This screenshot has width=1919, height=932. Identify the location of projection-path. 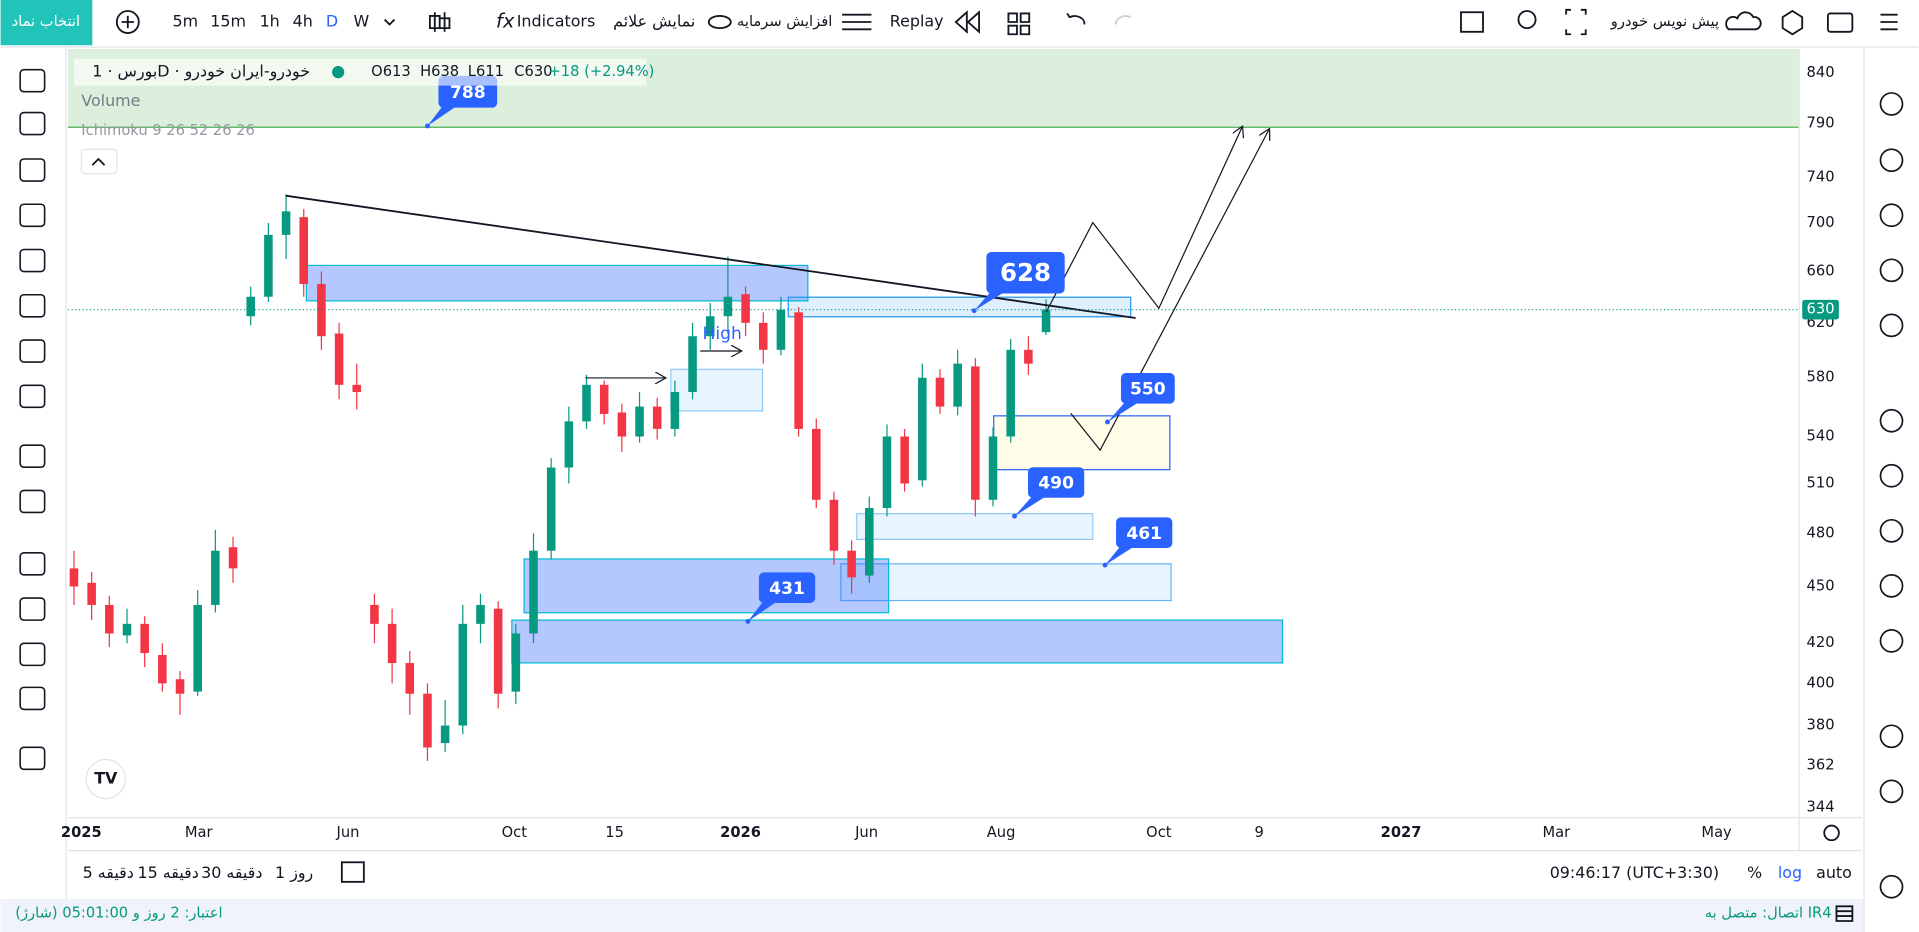
(1169, 291).